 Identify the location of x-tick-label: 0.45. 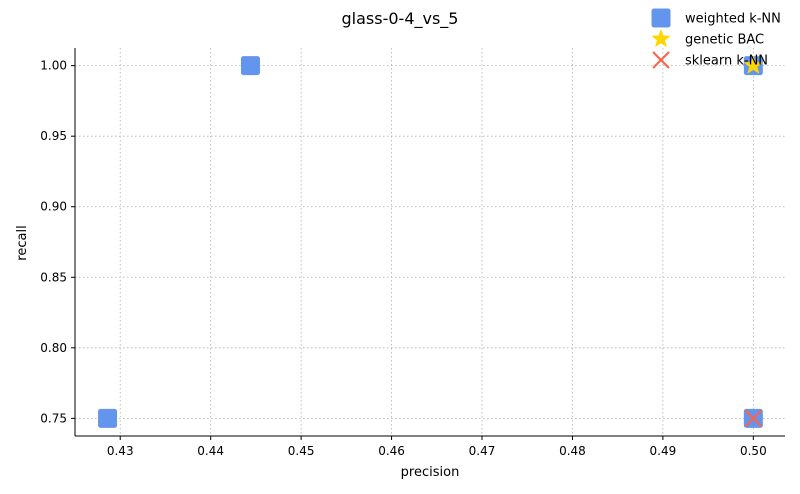
(301, 451).